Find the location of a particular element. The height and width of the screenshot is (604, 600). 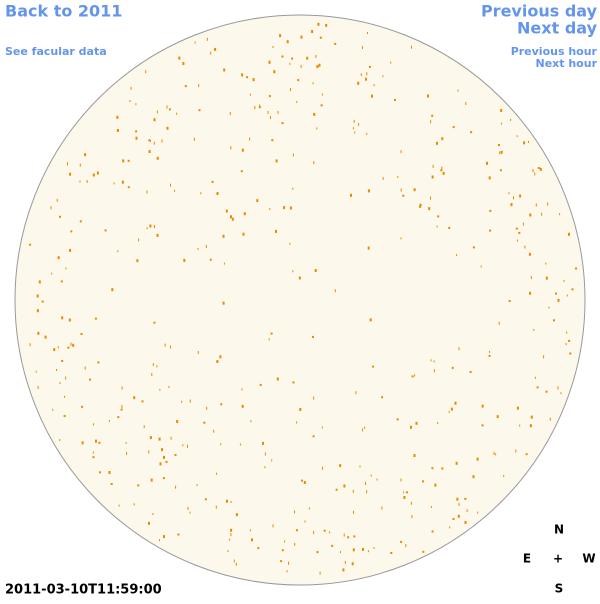

facular-link: See facular data is located at coordinates (56, 51).